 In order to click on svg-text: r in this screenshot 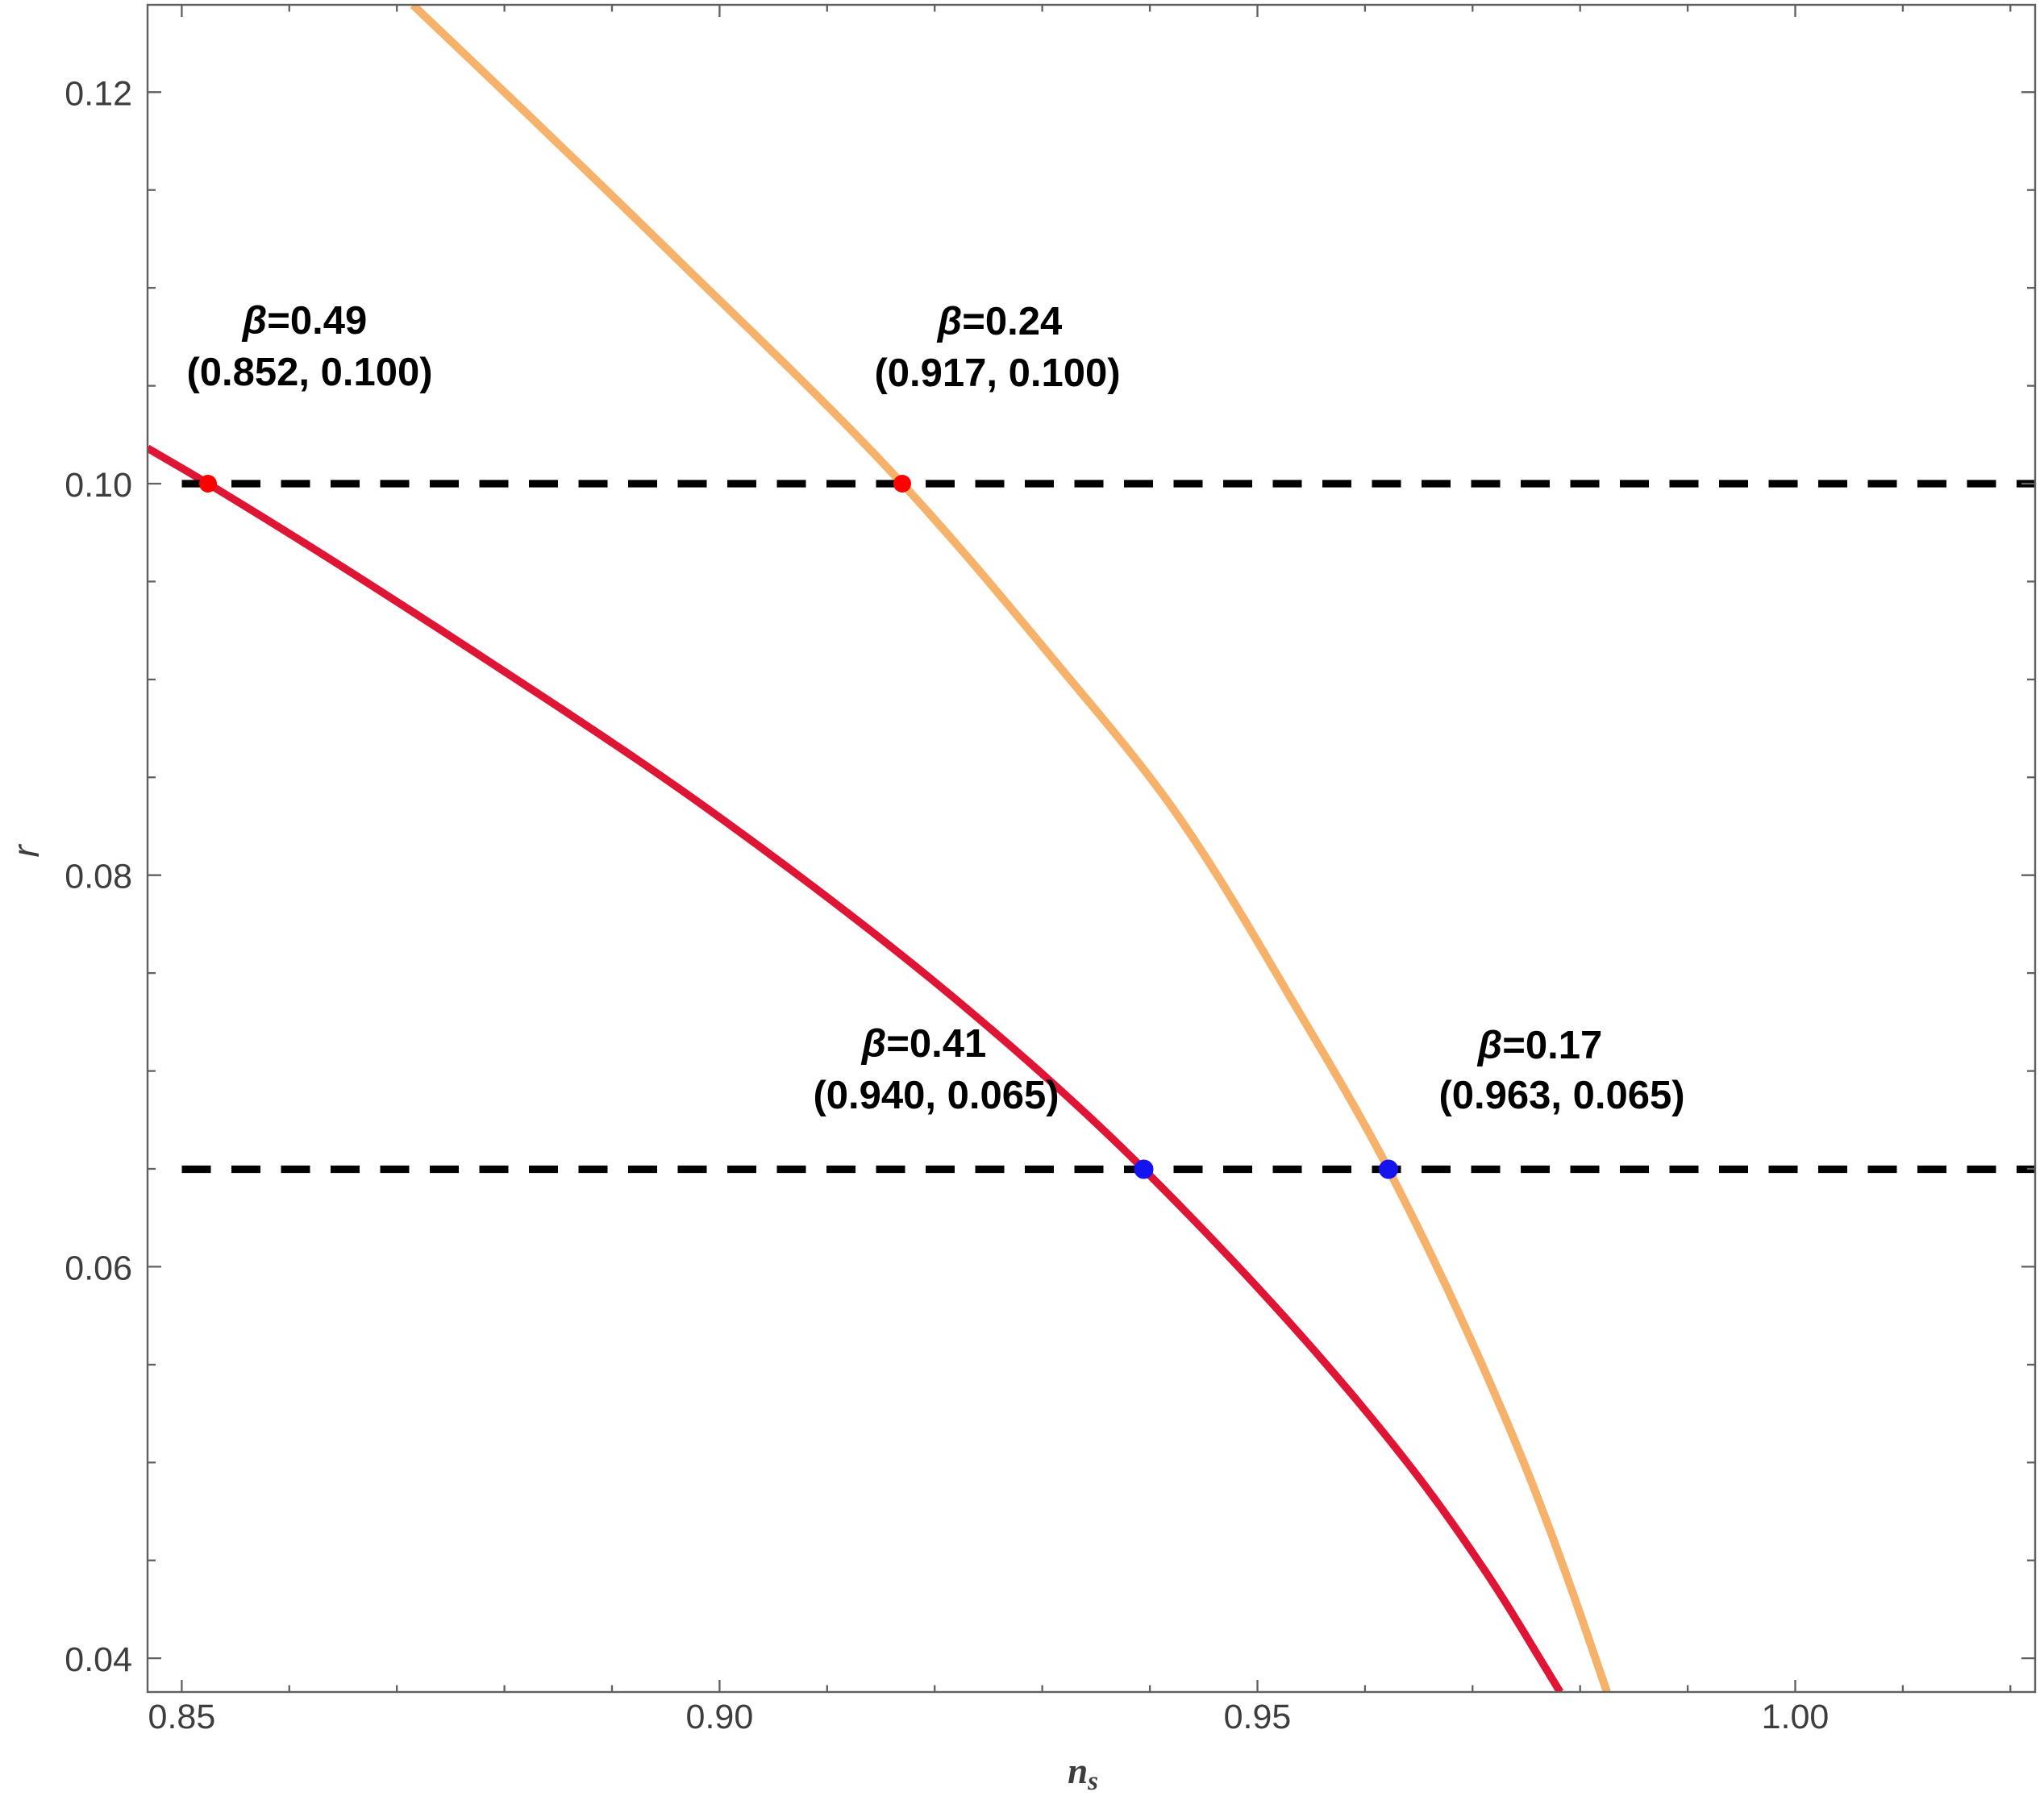, I will do `click(26, 851)`.